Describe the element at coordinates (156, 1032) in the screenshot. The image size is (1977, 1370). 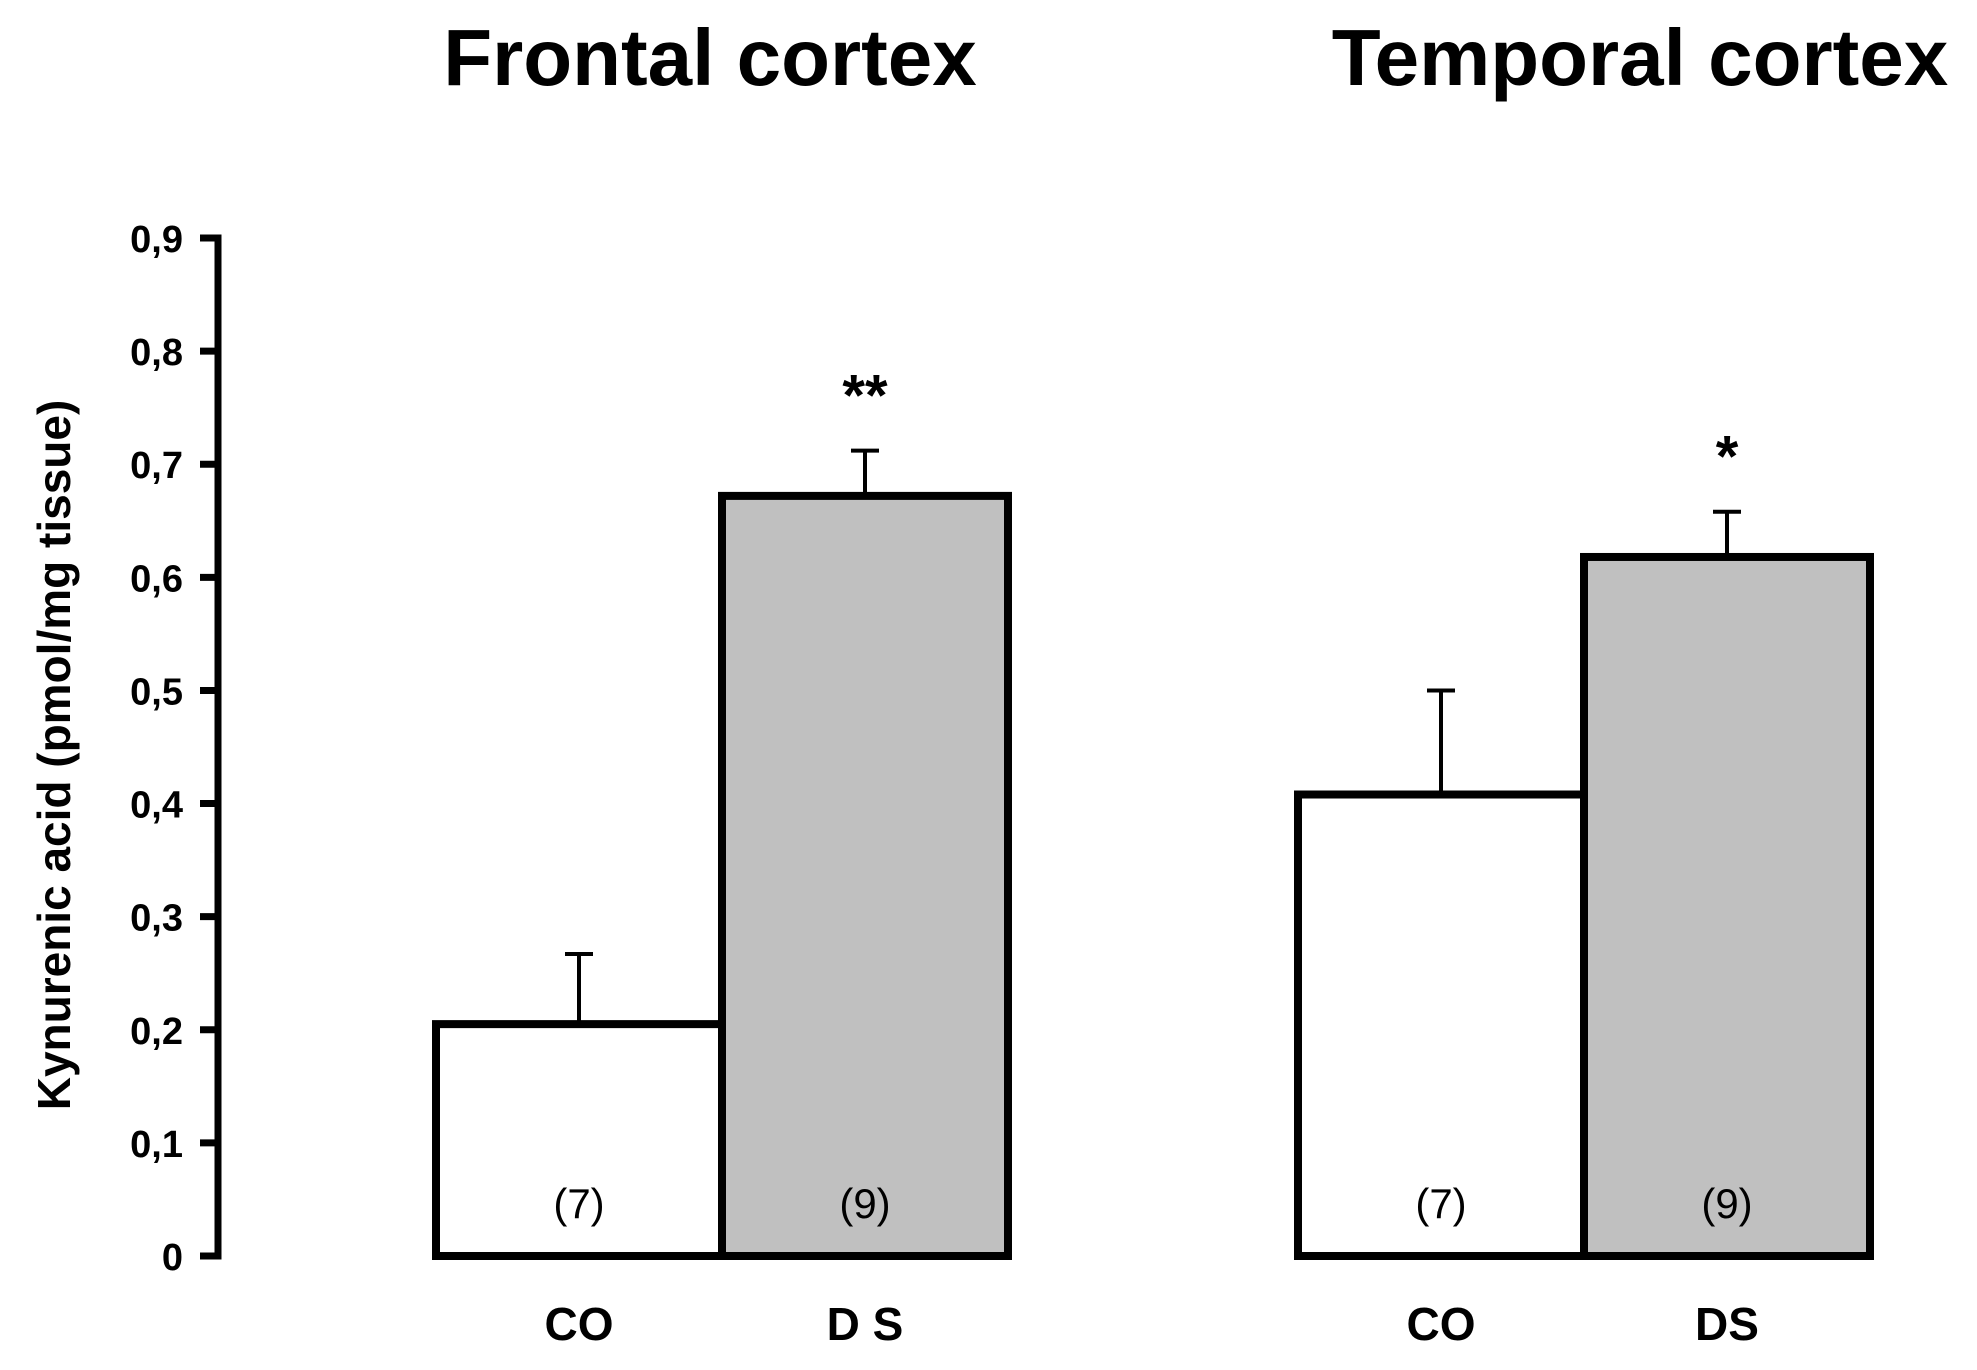
I see `y-tick-label: 0,2` at that location.